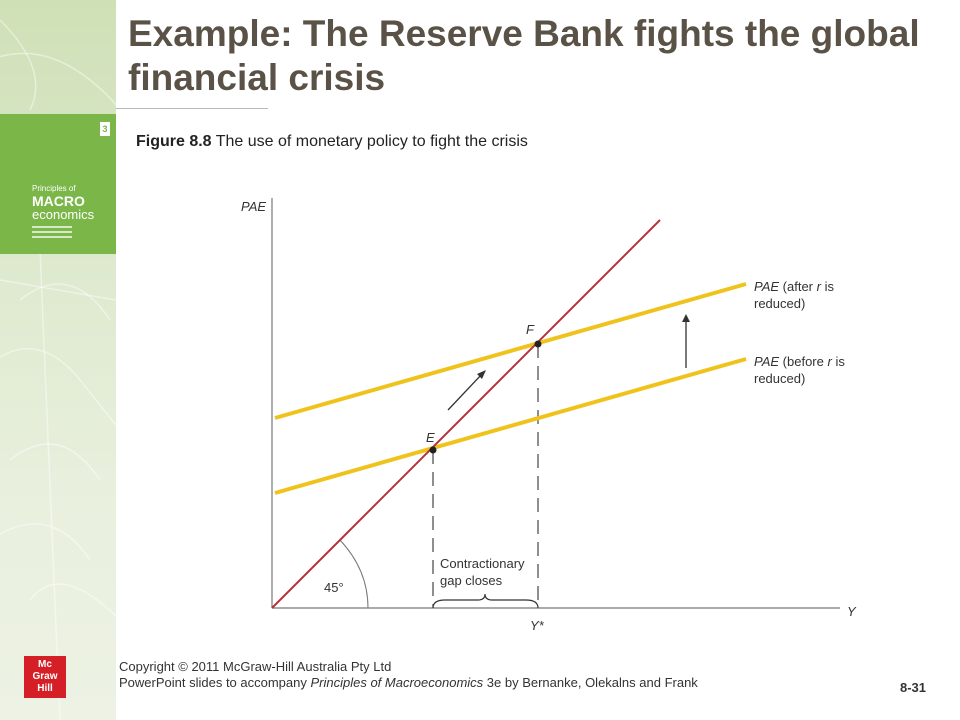  I want to click on point-f-marker, so click(538, 344).